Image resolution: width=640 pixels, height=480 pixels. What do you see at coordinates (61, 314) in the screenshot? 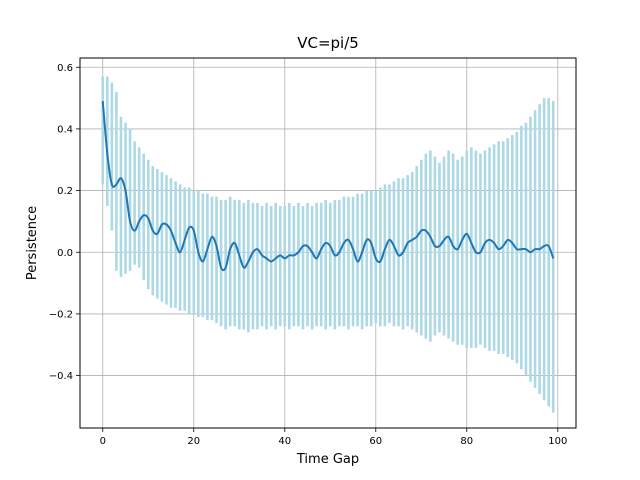
I see `y-tick-label: −0.2` at bounding box center [61, 314].